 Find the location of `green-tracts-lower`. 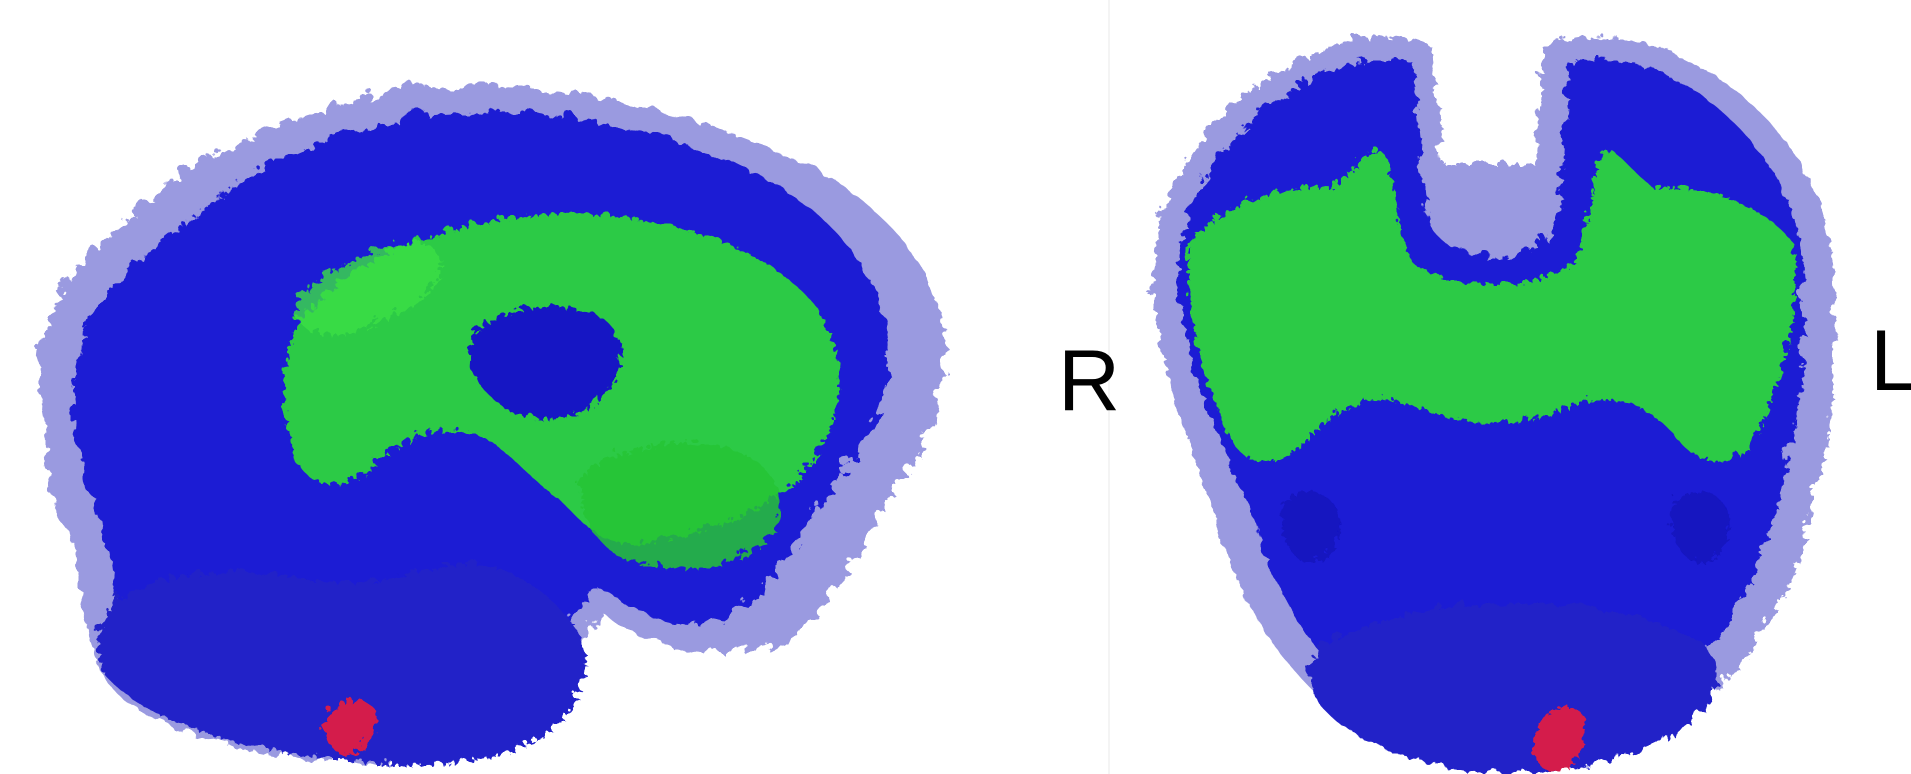

green-tracts-lower is located at coordinates (677, 502).